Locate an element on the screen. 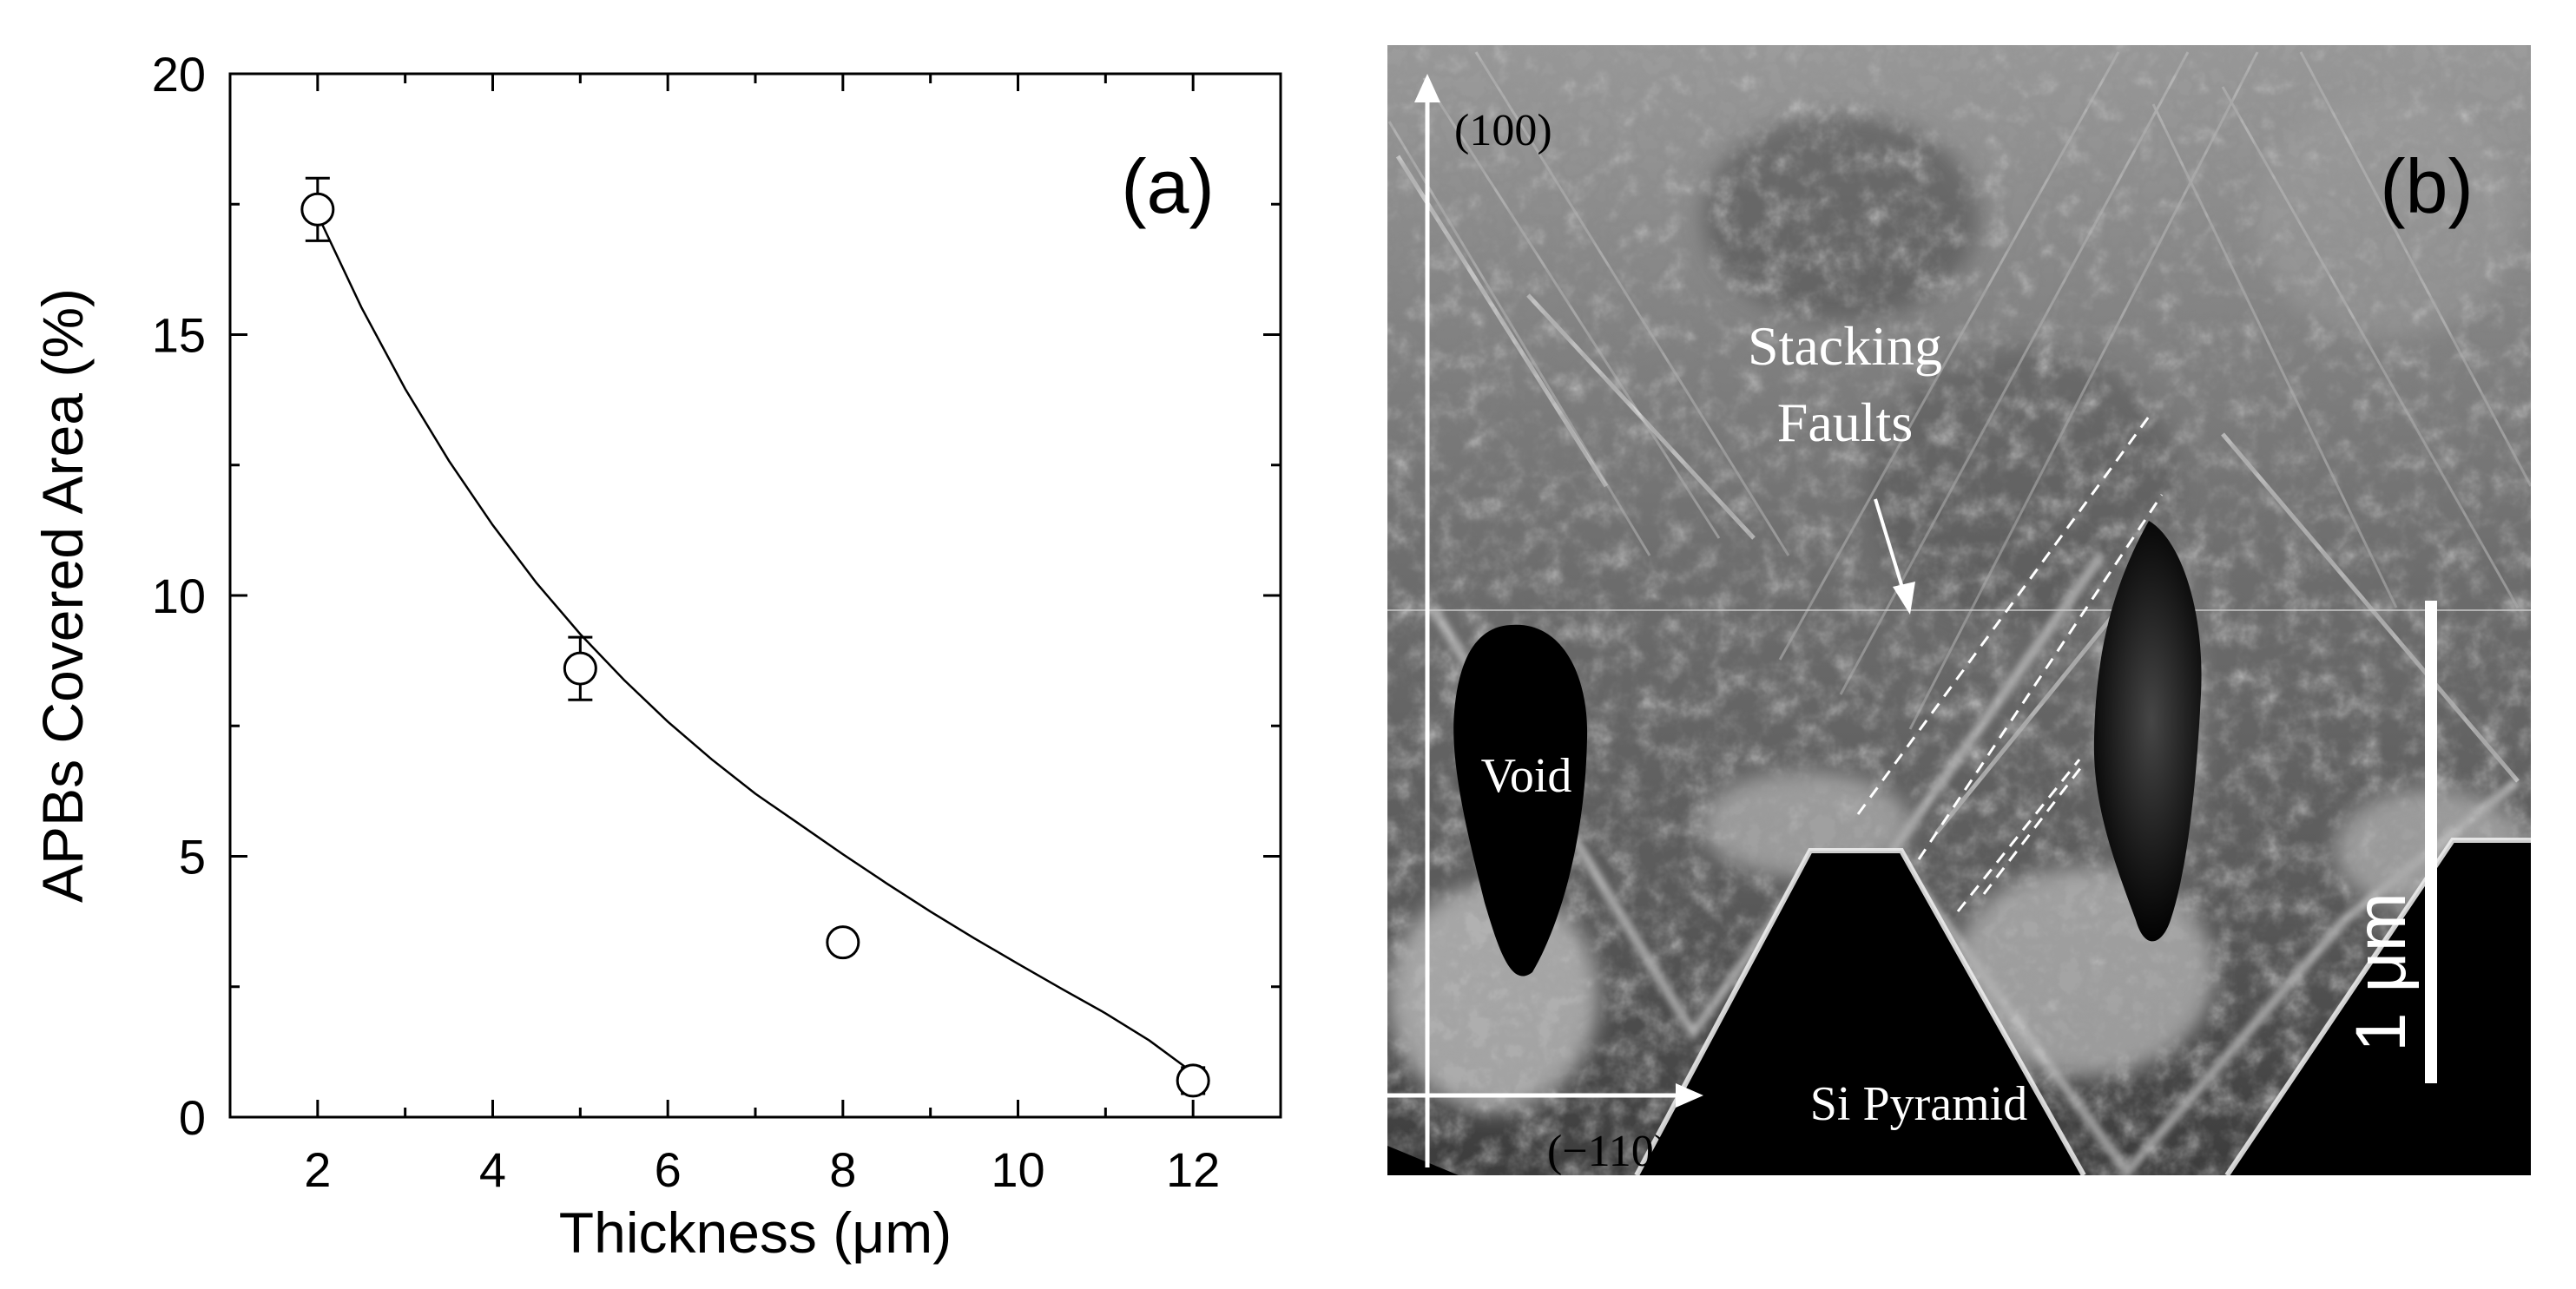  panel-label-a: (a) is located at coordinates (1168, 186).